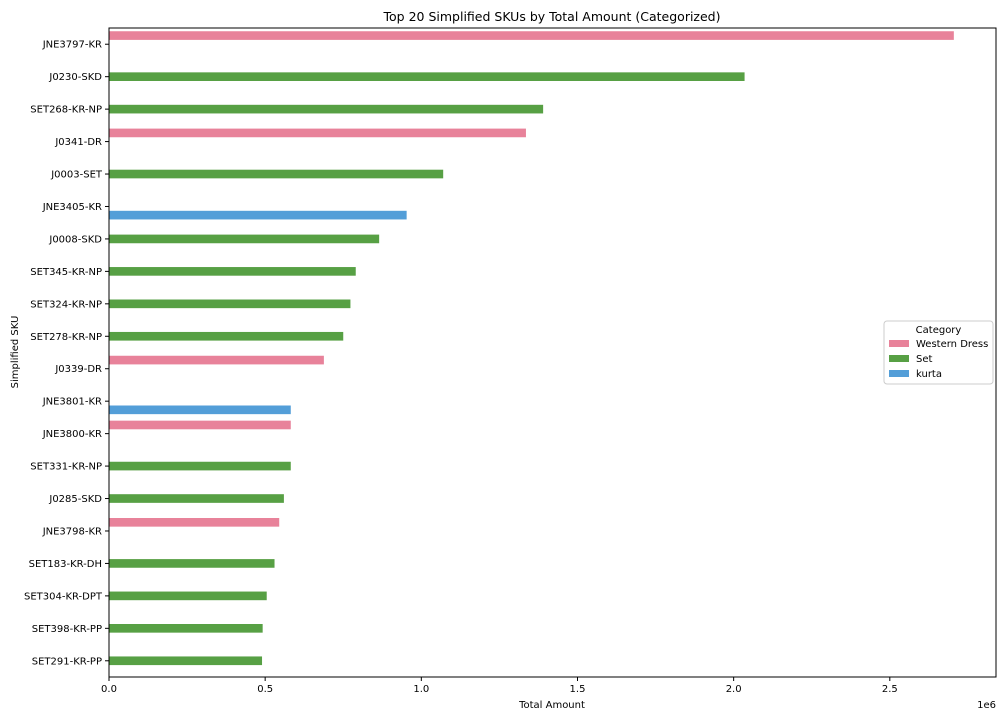  Describe the element at coordinates (72, 434) in the screenshot. I see `y-tick-label: JNE3800-KR` at that location.